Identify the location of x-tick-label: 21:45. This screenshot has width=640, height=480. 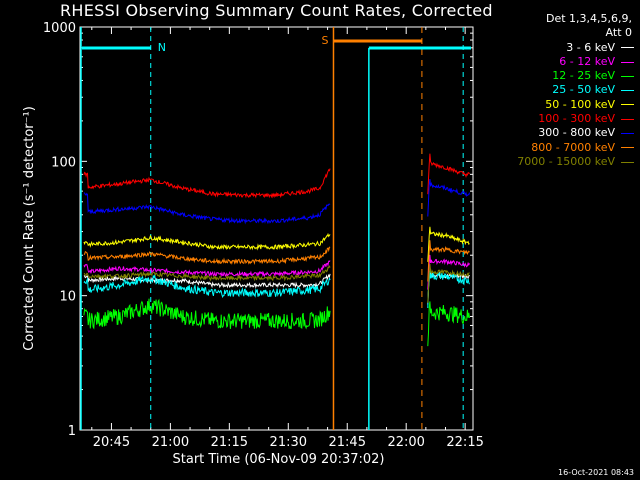
(347, 442).